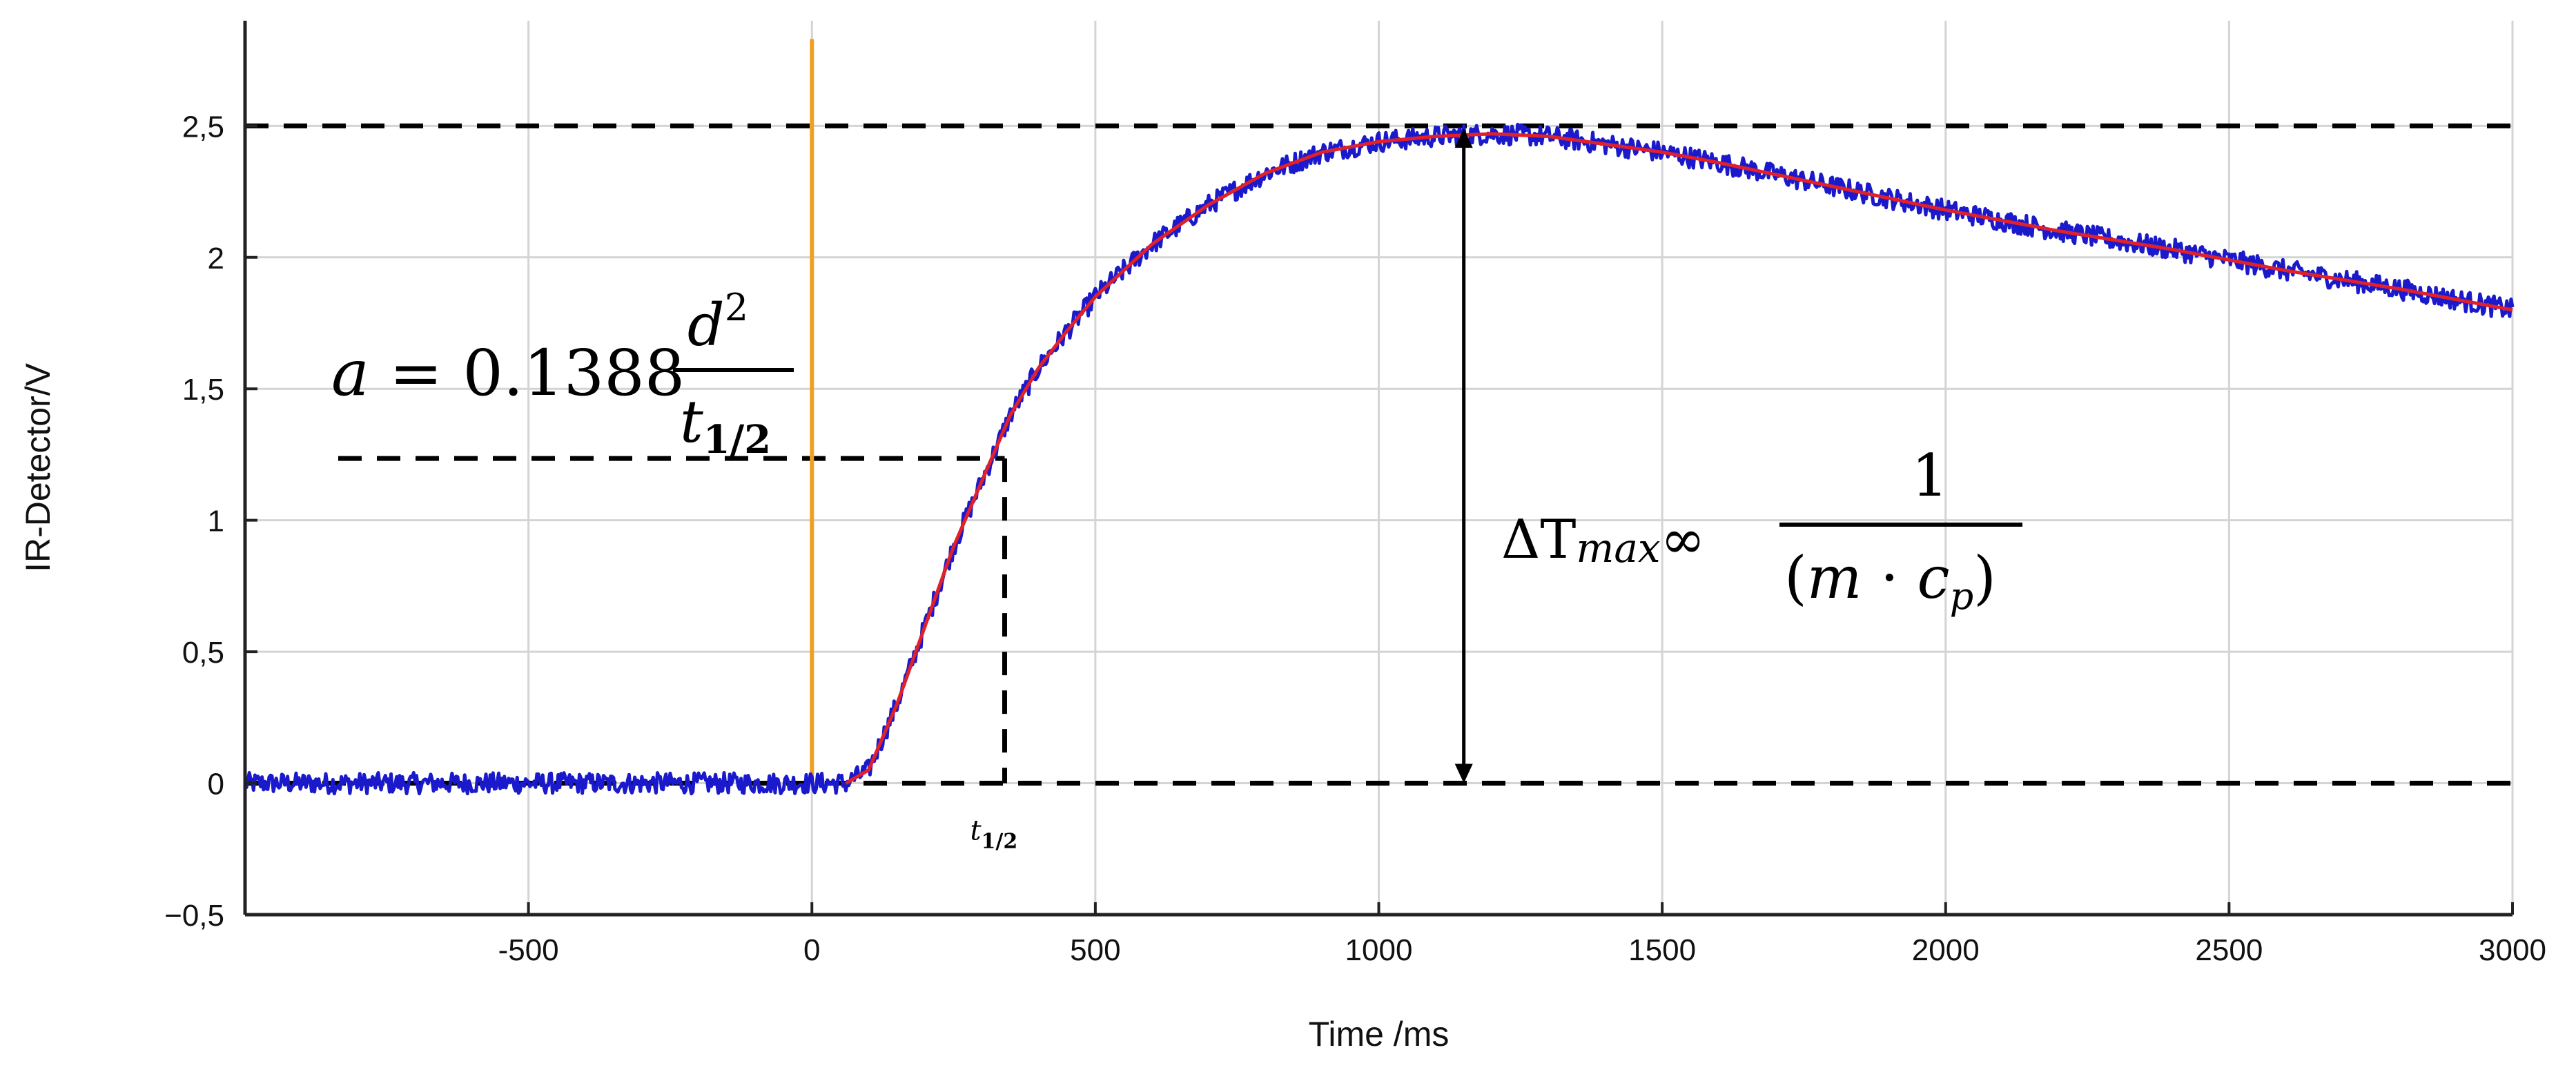 This screenshot has height=1070, width=2576. What do you see at coordinates (691, 422) in the screenshot?
I see `eq-t: t` at bounding box center [691, 422].